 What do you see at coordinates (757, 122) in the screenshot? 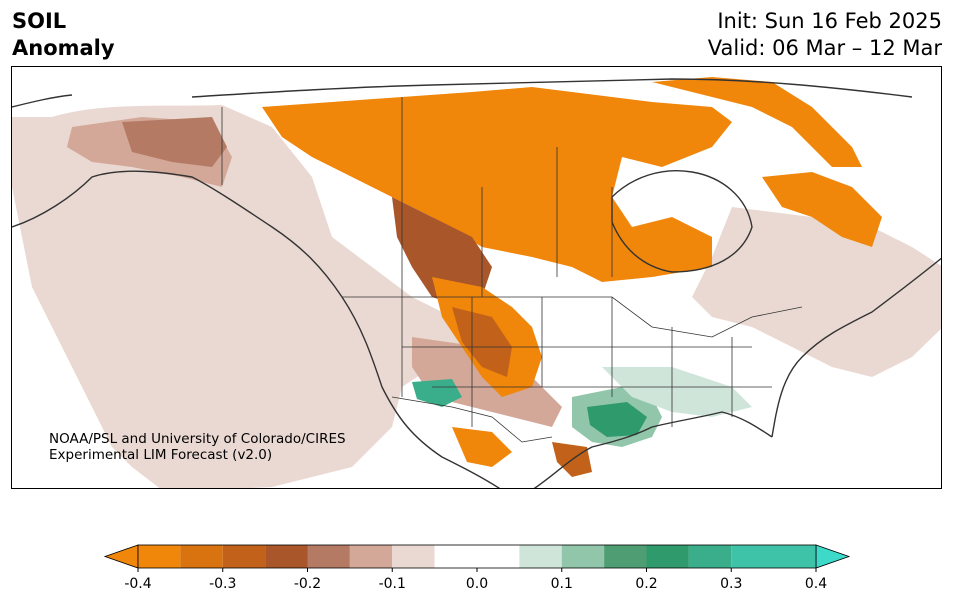
I see `anomaly-orange-hudson-east` at bounding box center [757, 122].